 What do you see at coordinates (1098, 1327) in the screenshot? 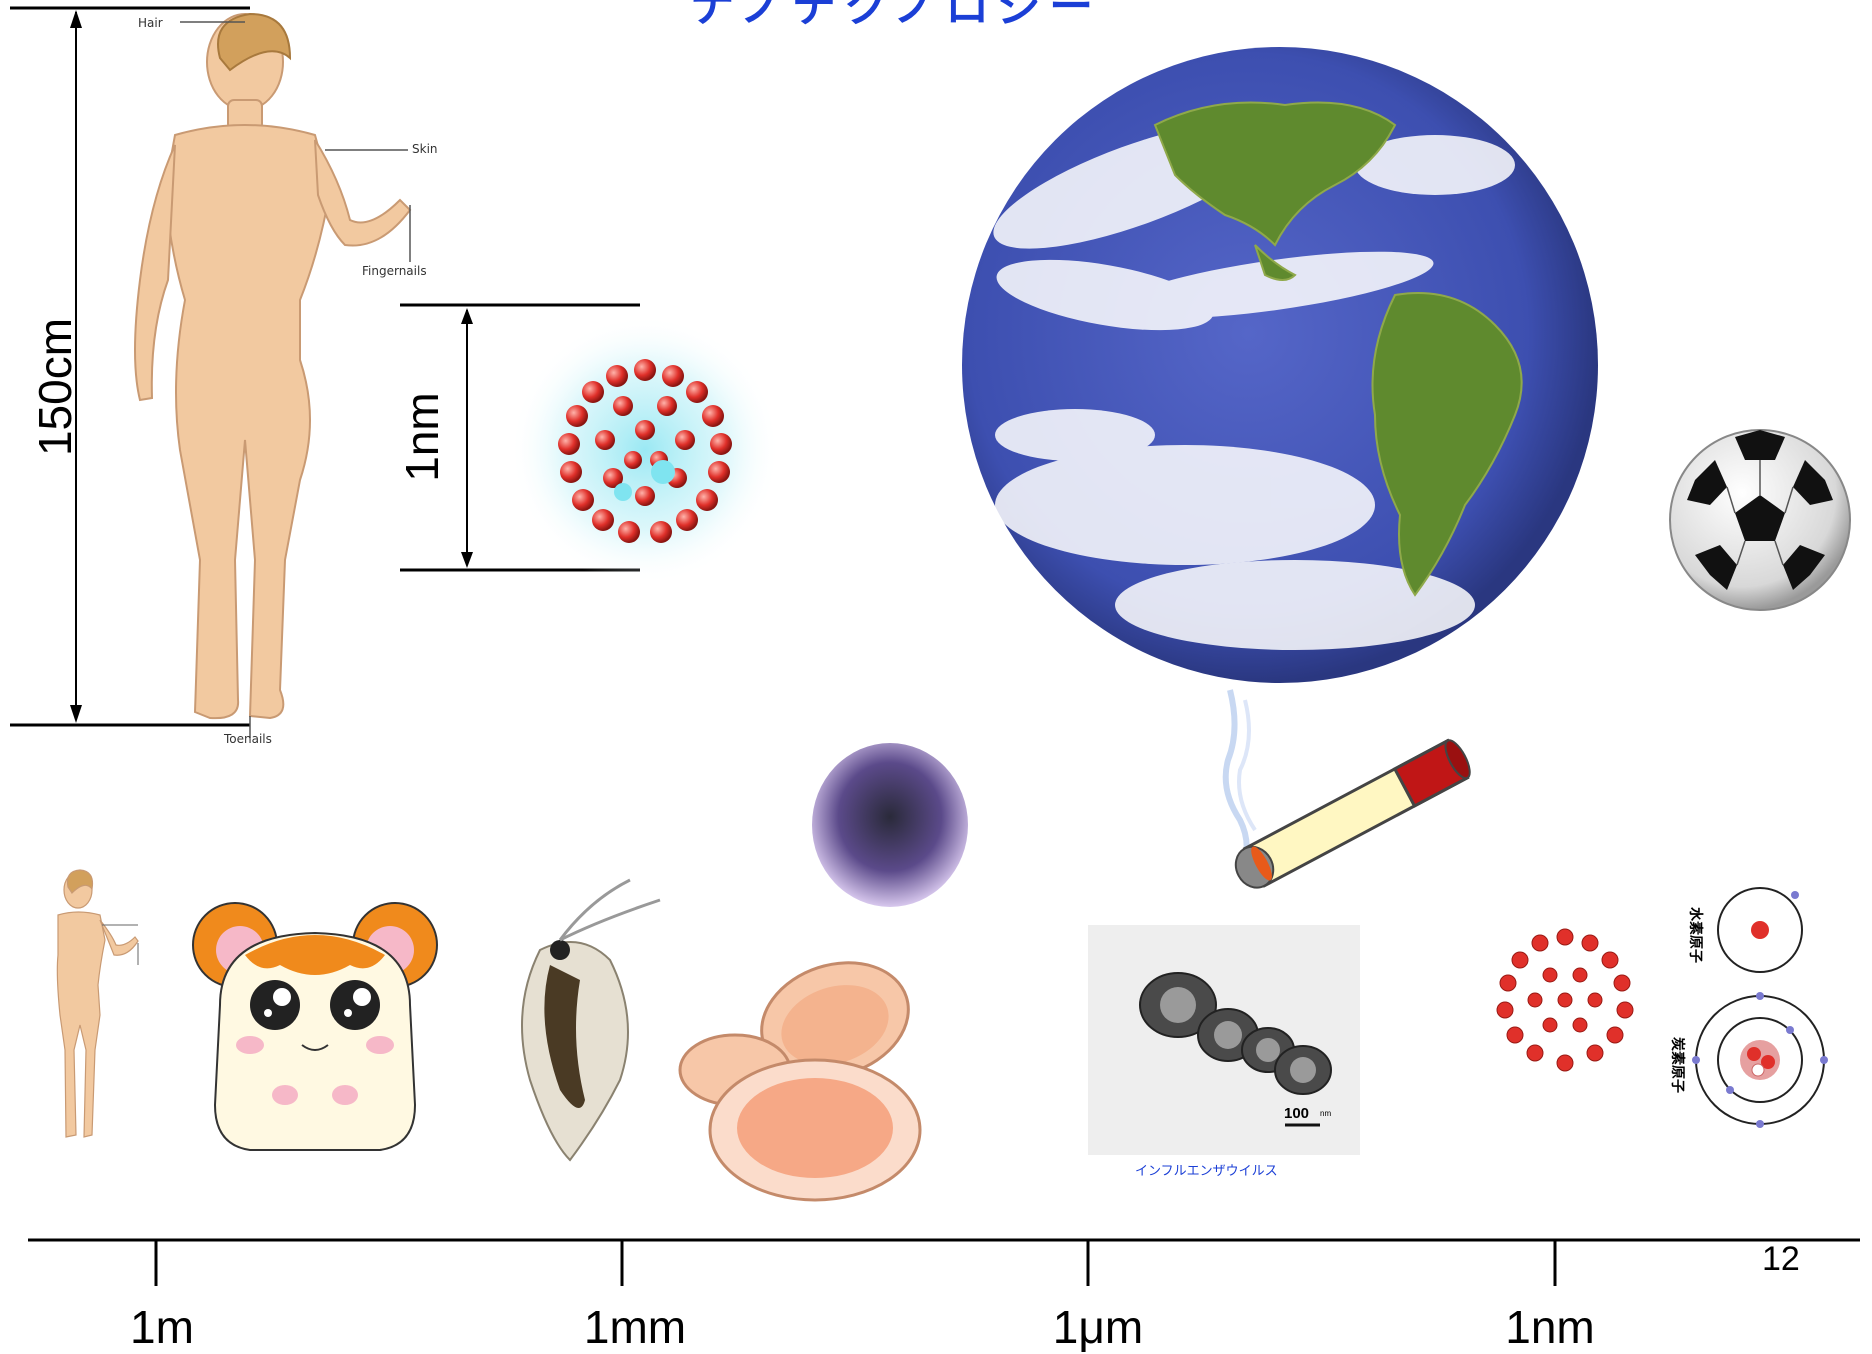
I see `tick-label-1um: 1μm` at bounding box center [1098, 1327].